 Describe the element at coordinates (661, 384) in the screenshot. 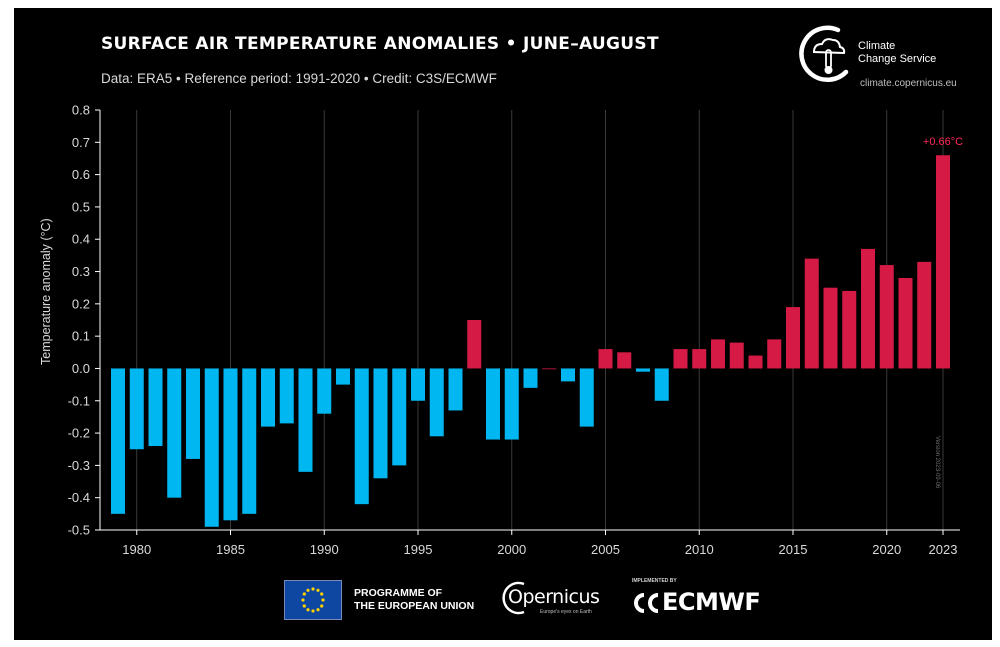

I see `bar-2008` at that location.